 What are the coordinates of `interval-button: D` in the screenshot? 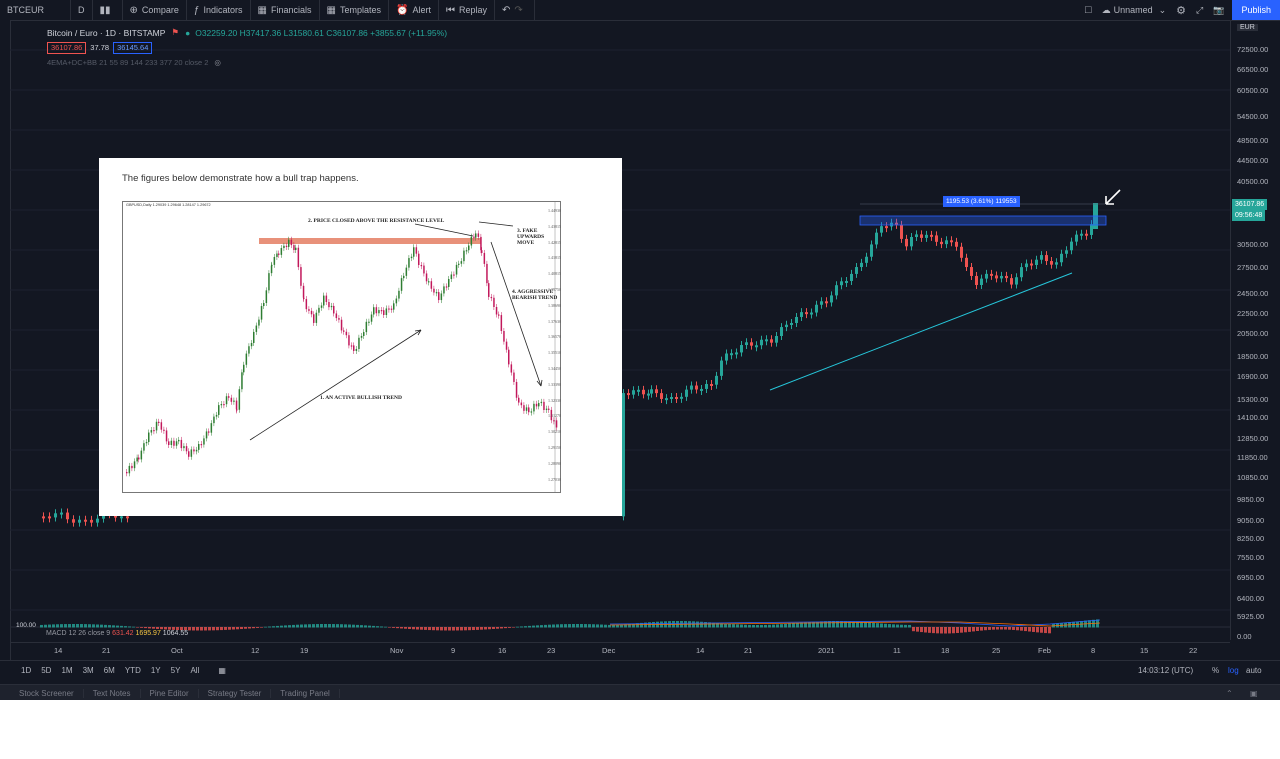 It's located at (82, 10).